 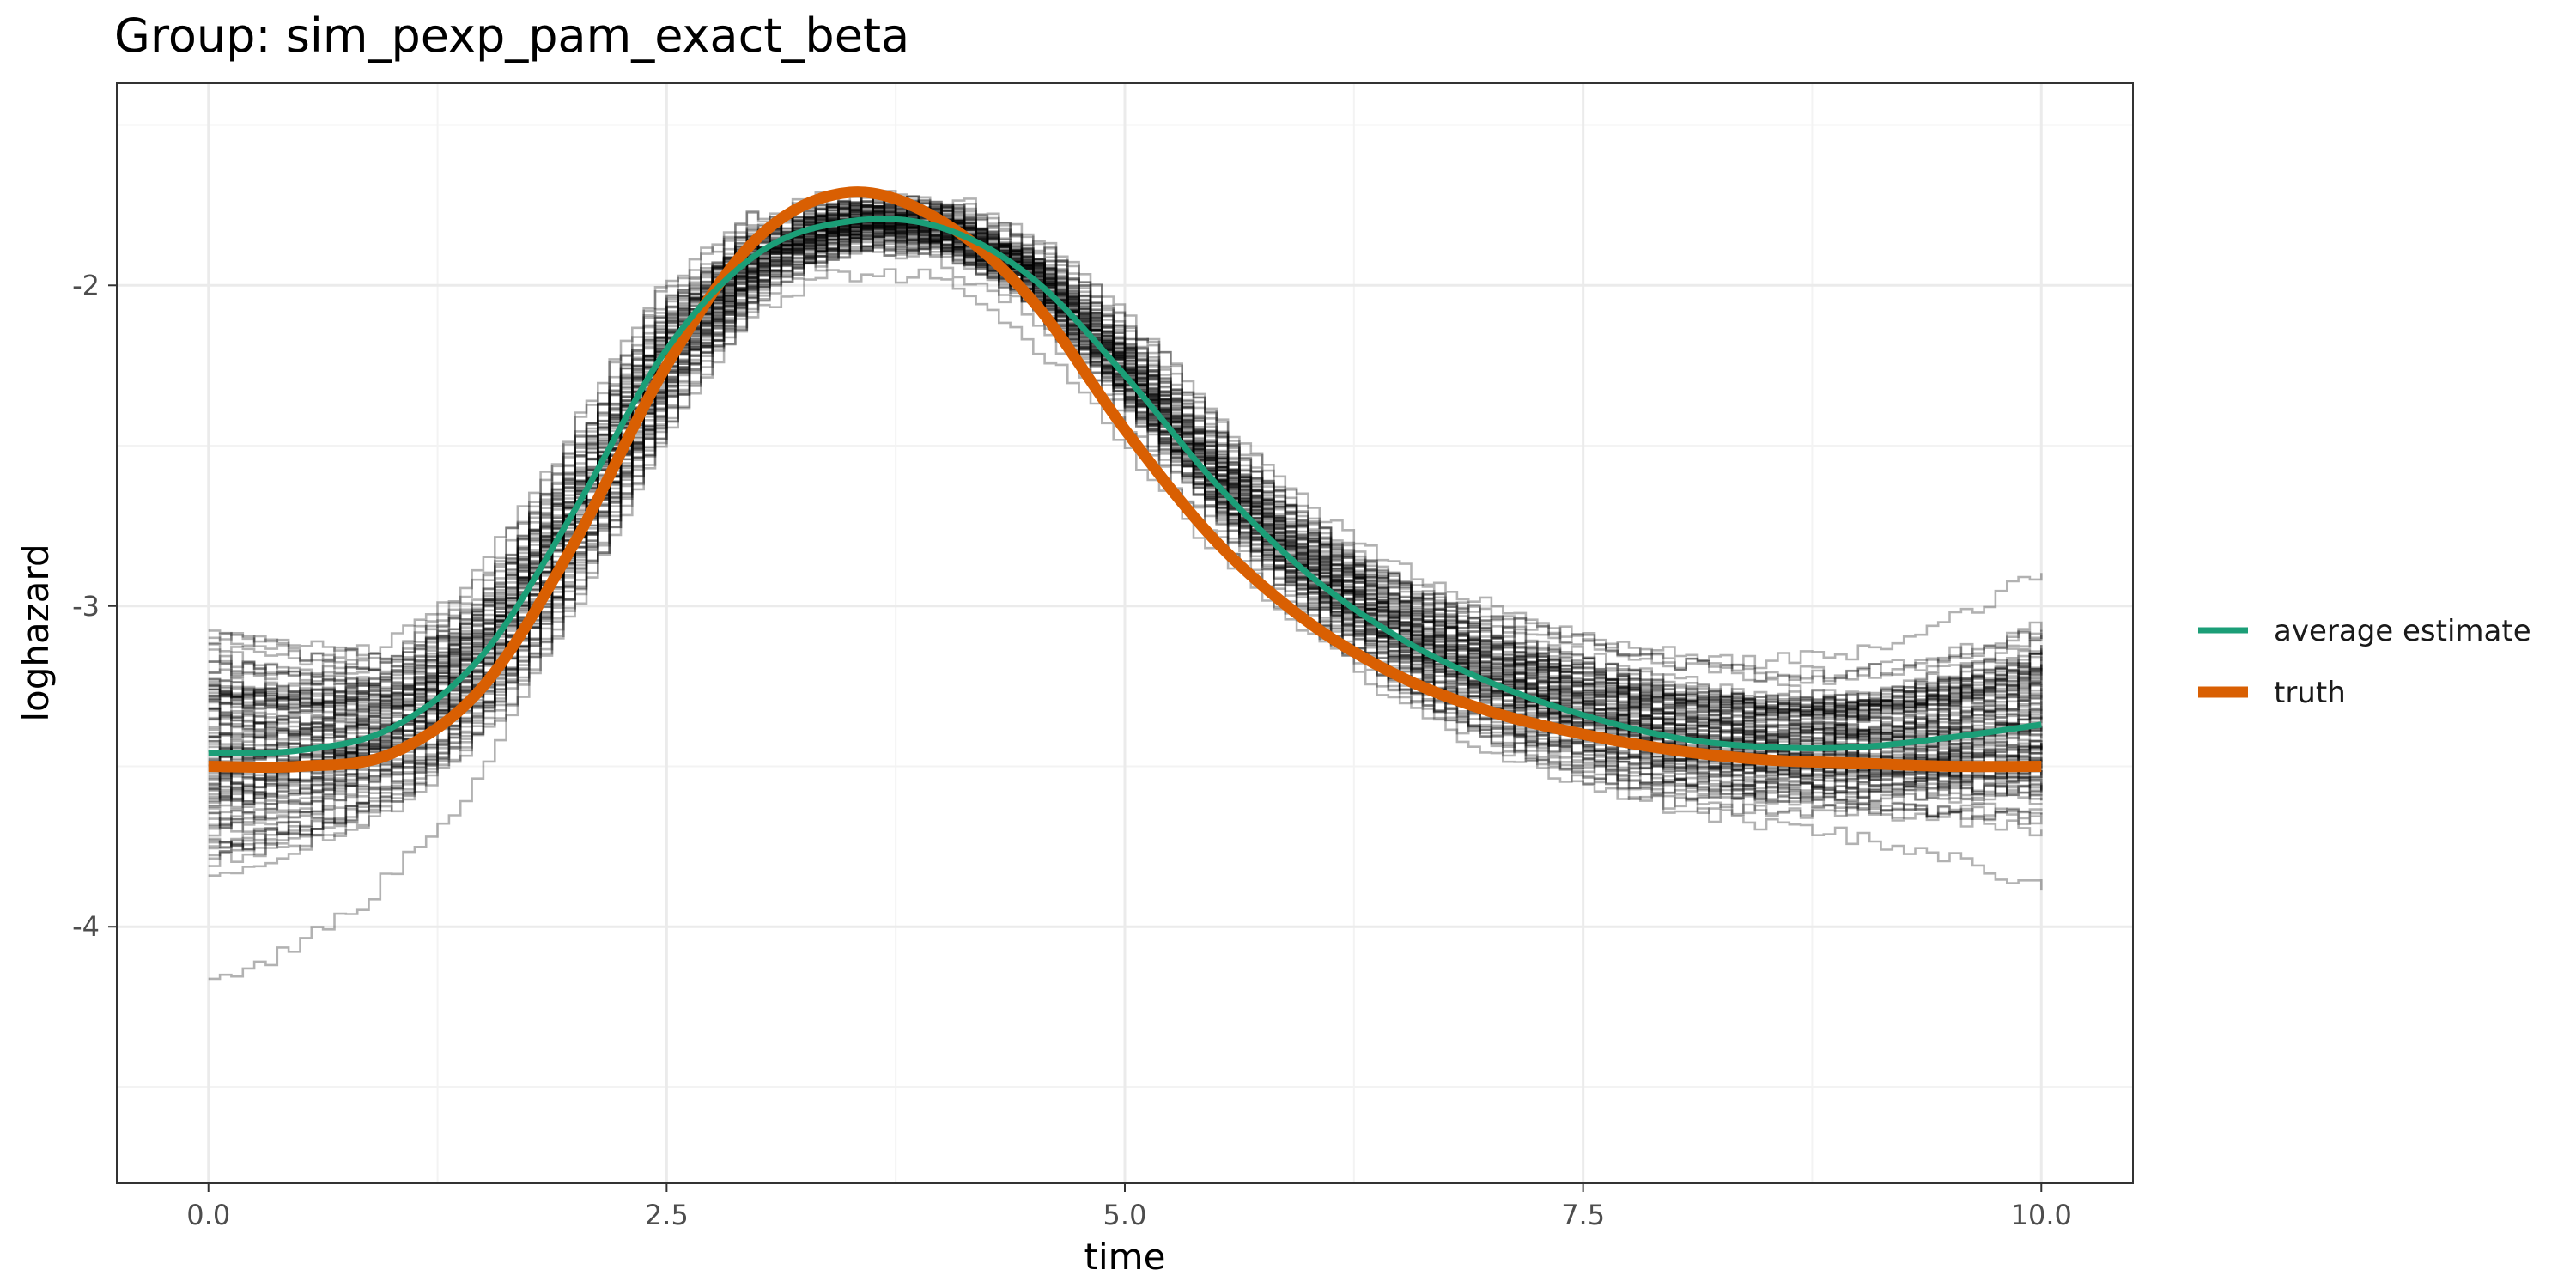 What do you see at coordinates (1125, 1215) in the screenshot?
I see `x-tick-label: 5.0` at bounding box center [1125, 1215].